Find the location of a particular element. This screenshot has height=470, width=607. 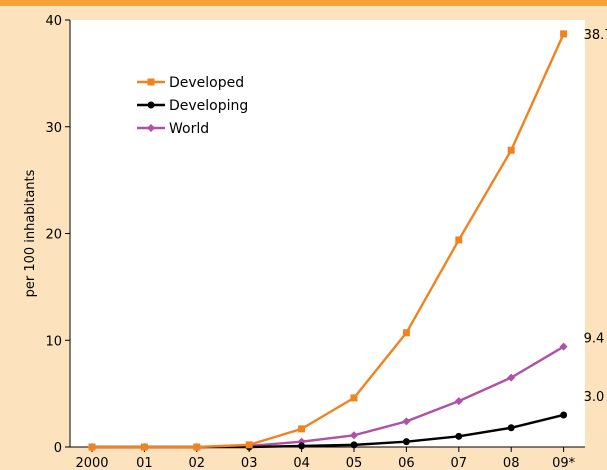

legend-marker-developed is located at coordinates (151, 82).